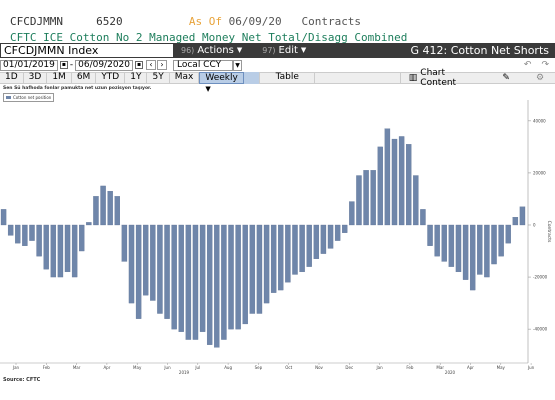  I want to click on period-3d: 3D, so click(36, 78).